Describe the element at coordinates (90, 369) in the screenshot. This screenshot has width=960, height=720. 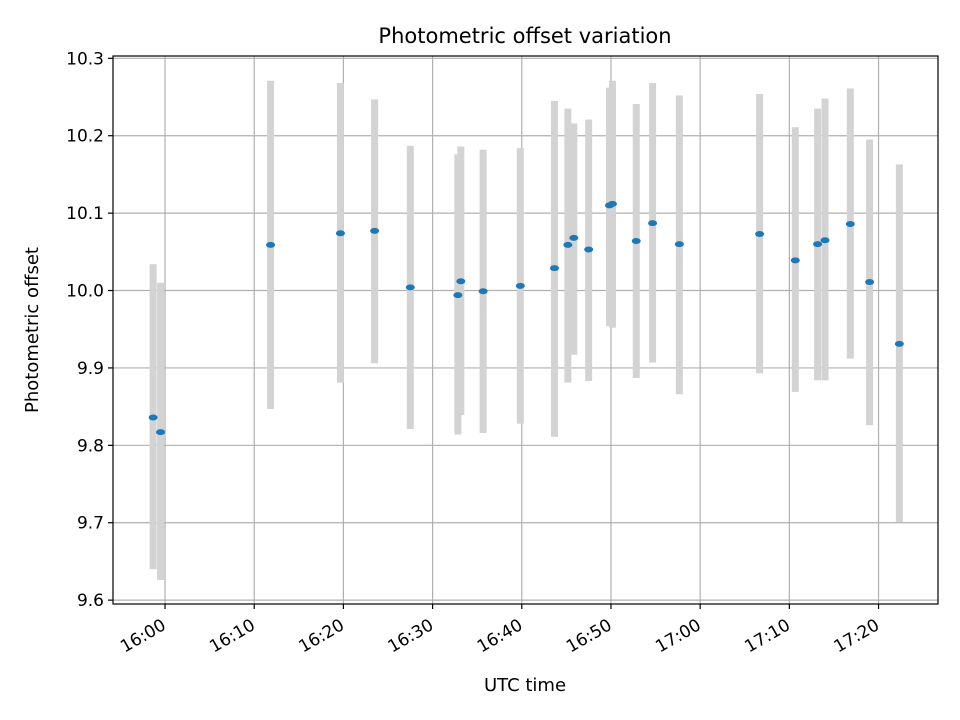
I see `y-tick-label: 9.9` at that location.